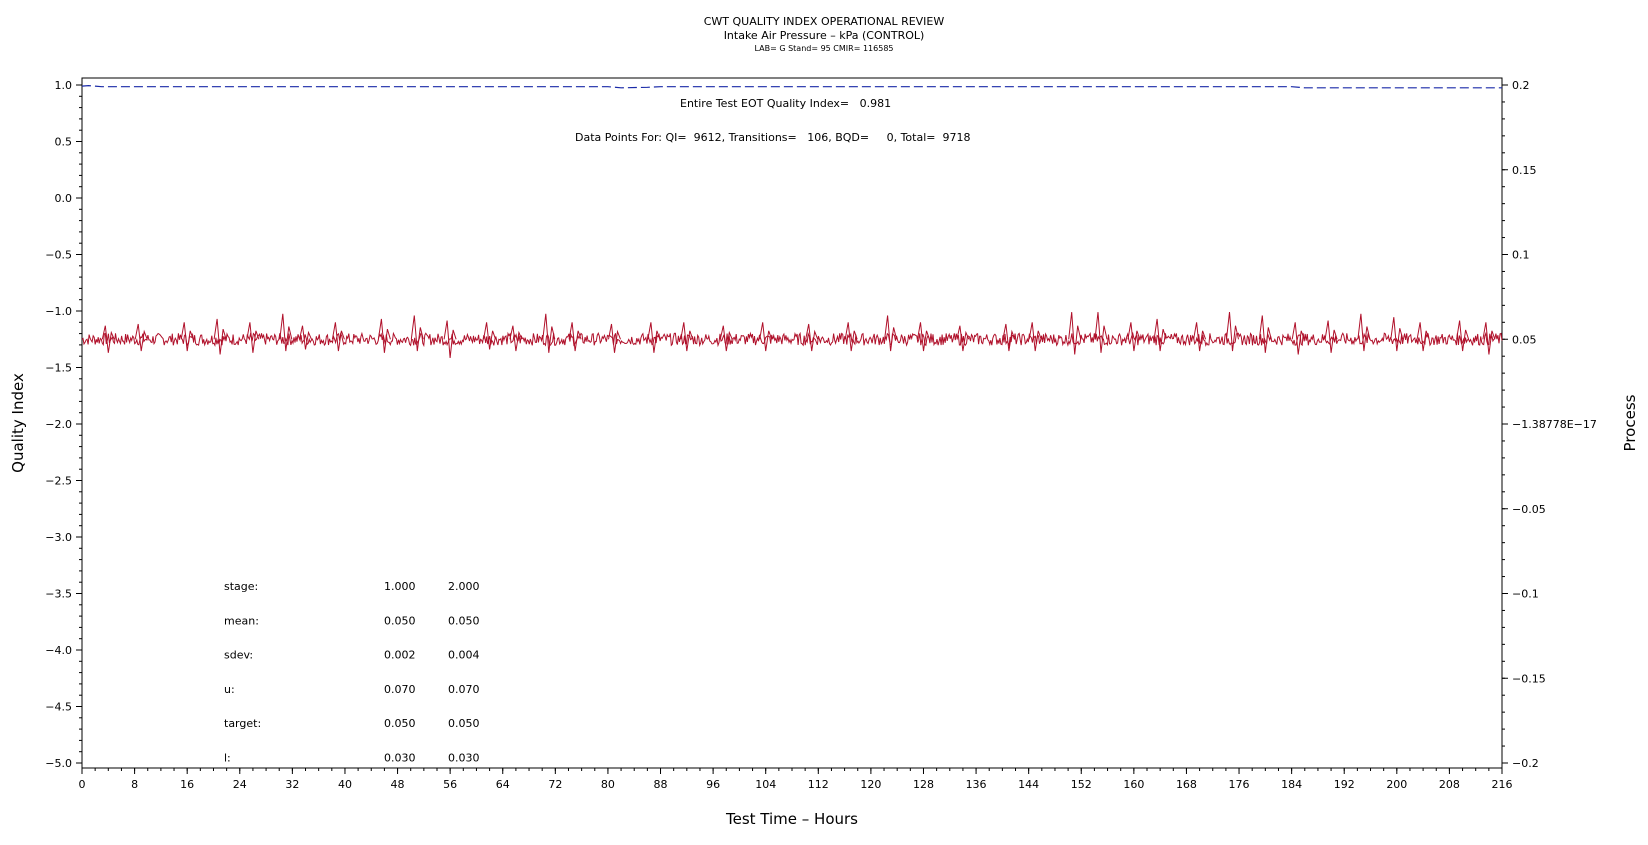 The width and height of the screenshot is (1648, 845). Describe the element at coordinates (134, 784) in the screenshot. I see `x-tick-label: 8` at that location.